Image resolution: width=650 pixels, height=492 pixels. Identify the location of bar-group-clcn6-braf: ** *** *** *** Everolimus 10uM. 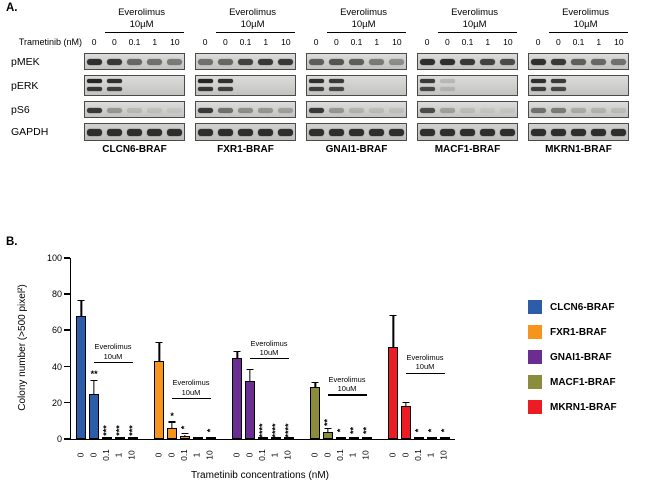
(107, 348).